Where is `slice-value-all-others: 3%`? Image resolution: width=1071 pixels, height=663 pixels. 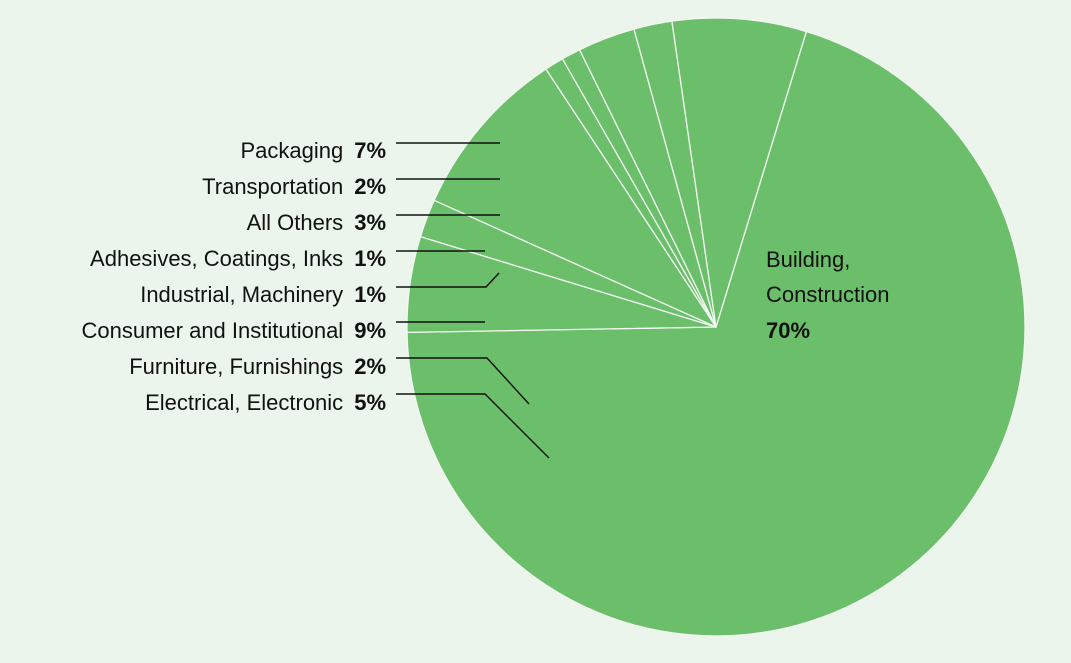
slice-value-all-others: 3% is located at coordinates (370, 222).